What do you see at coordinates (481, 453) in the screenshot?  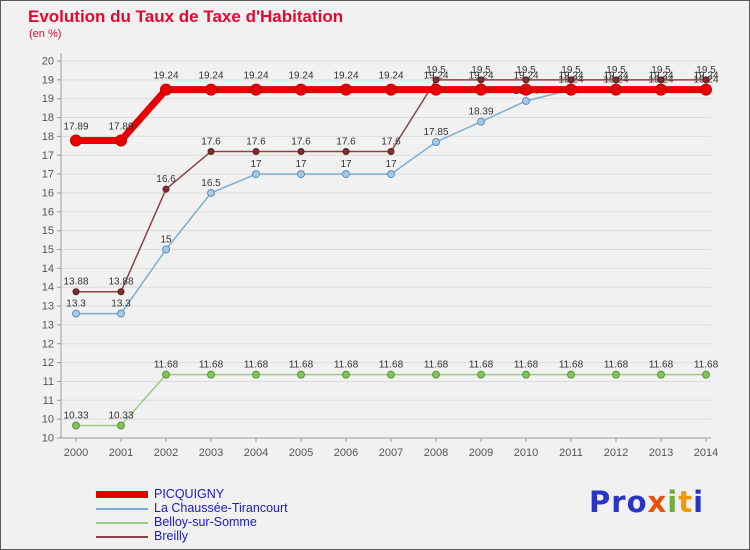 I see `x-tick-label: 2009` at bounding box center [481, 453].